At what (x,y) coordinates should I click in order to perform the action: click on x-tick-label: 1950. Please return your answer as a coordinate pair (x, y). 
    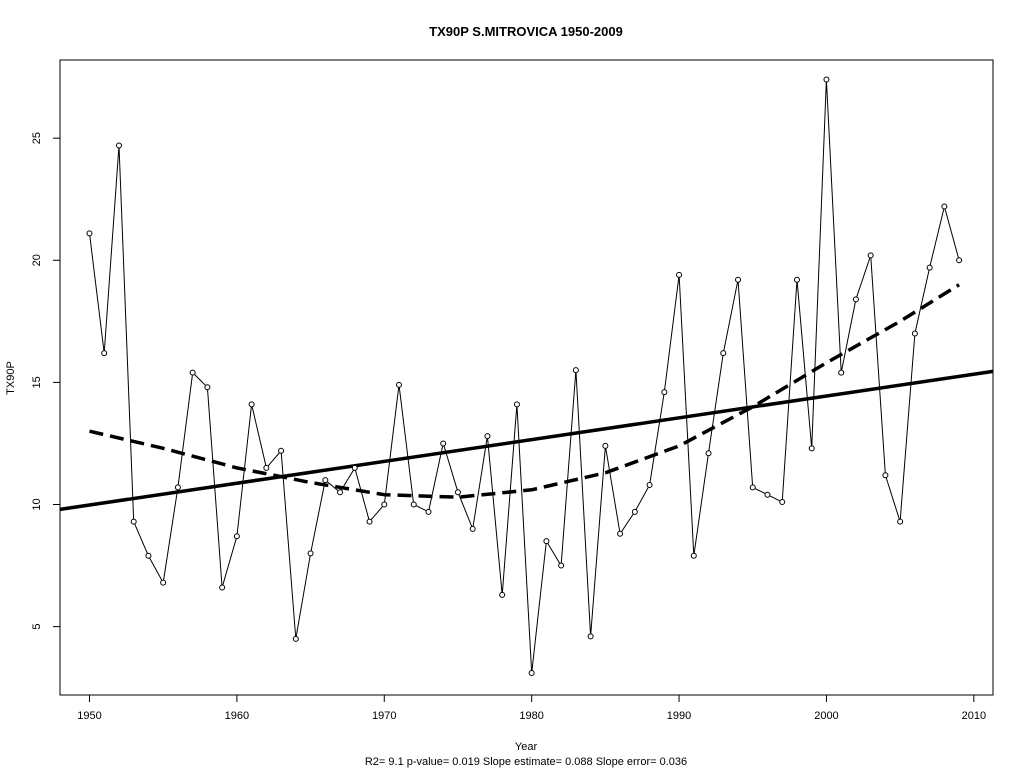
    Looking at the image, I should click on (89, 716).